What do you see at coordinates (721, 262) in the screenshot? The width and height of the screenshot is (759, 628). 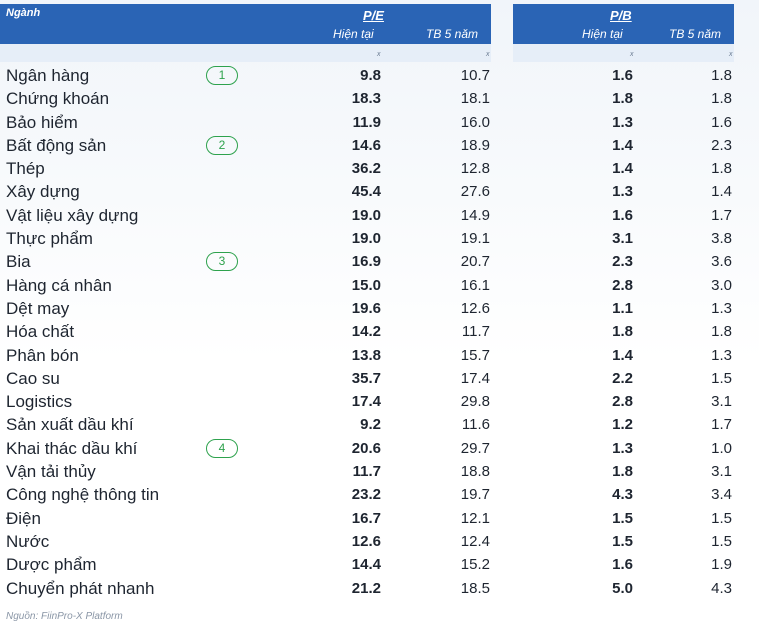 I see `pb-avg-value: 3.6` at bounding box center [721, 262].